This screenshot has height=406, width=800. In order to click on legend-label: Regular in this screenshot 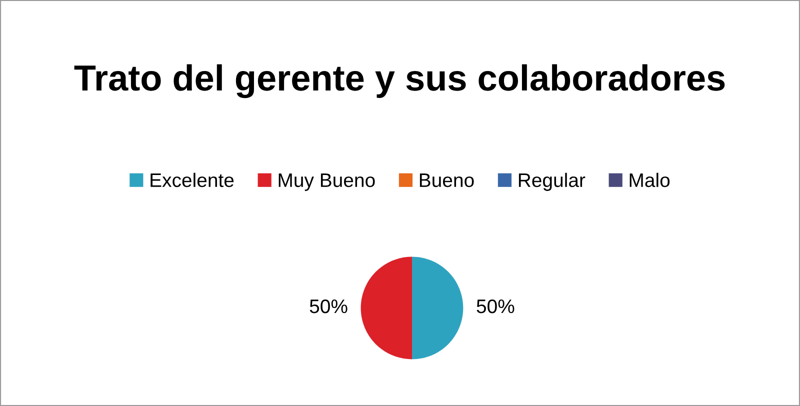, I will do `click(552, 181)`.